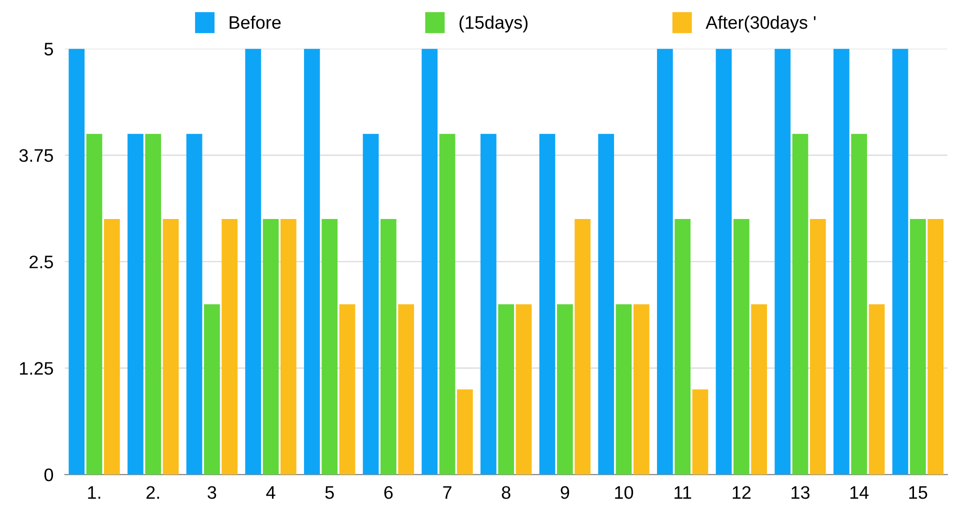  What do you see at coordinates (329, 492) in the screenshot?
I see `x-tick-label: 5` at bounding box center [329, 492].